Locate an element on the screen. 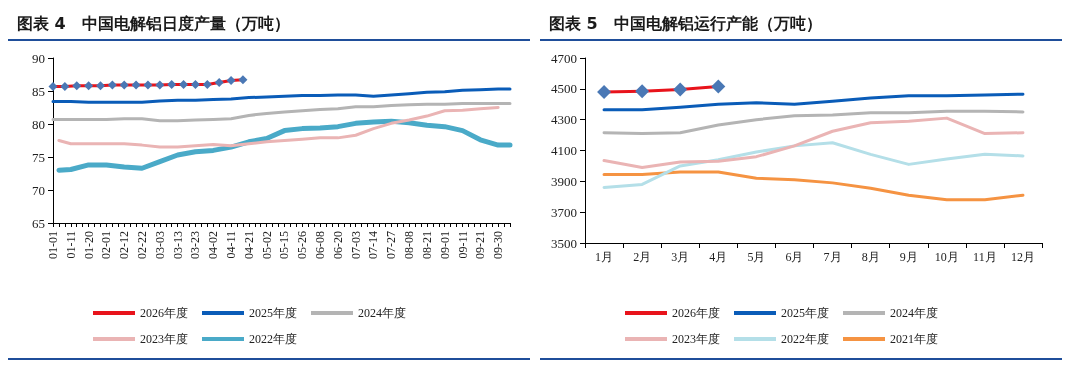 This screenshot has height=389, width=1066. legend-label: 2021年度 is located at coordinates (914, 339).